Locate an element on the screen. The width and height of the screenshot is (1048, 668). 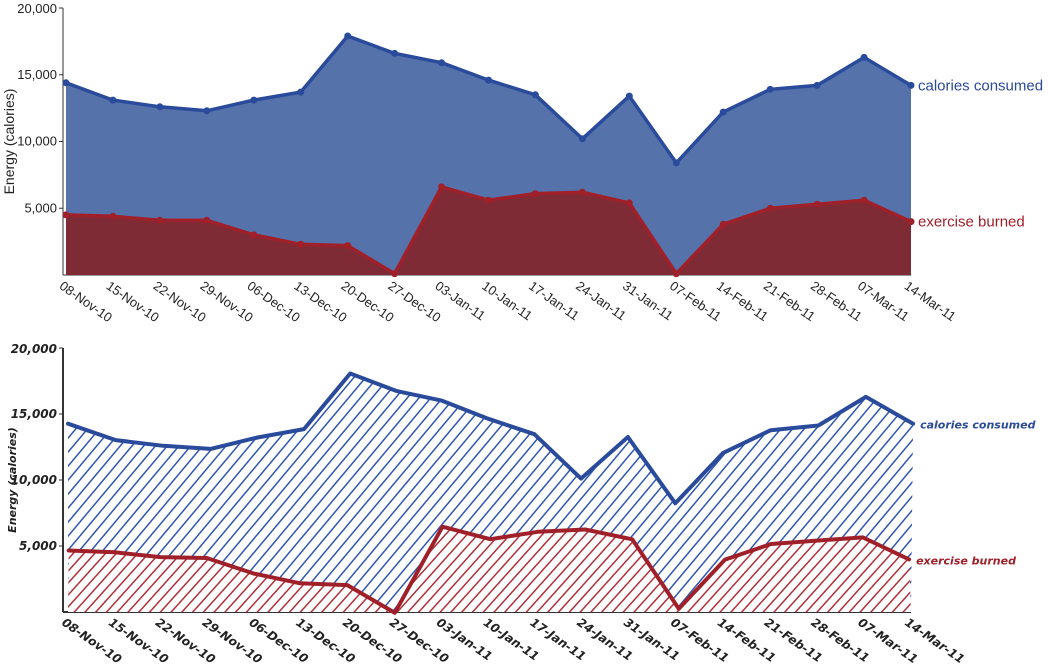
x-tick-label: 14-Mar-11 is located at coordinates (930, 301).